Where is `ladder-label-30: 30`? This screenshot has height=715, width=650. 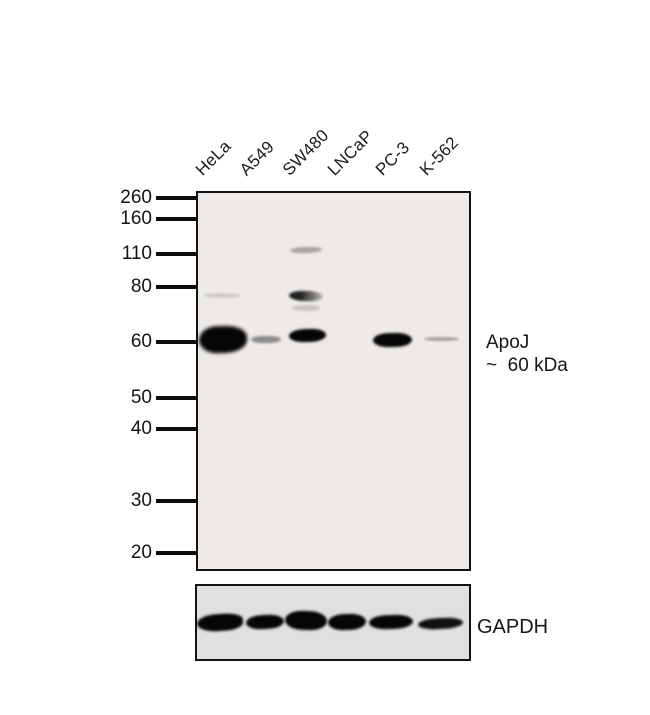 ladder-label-30: 30 is located at coordinates (141, 500).